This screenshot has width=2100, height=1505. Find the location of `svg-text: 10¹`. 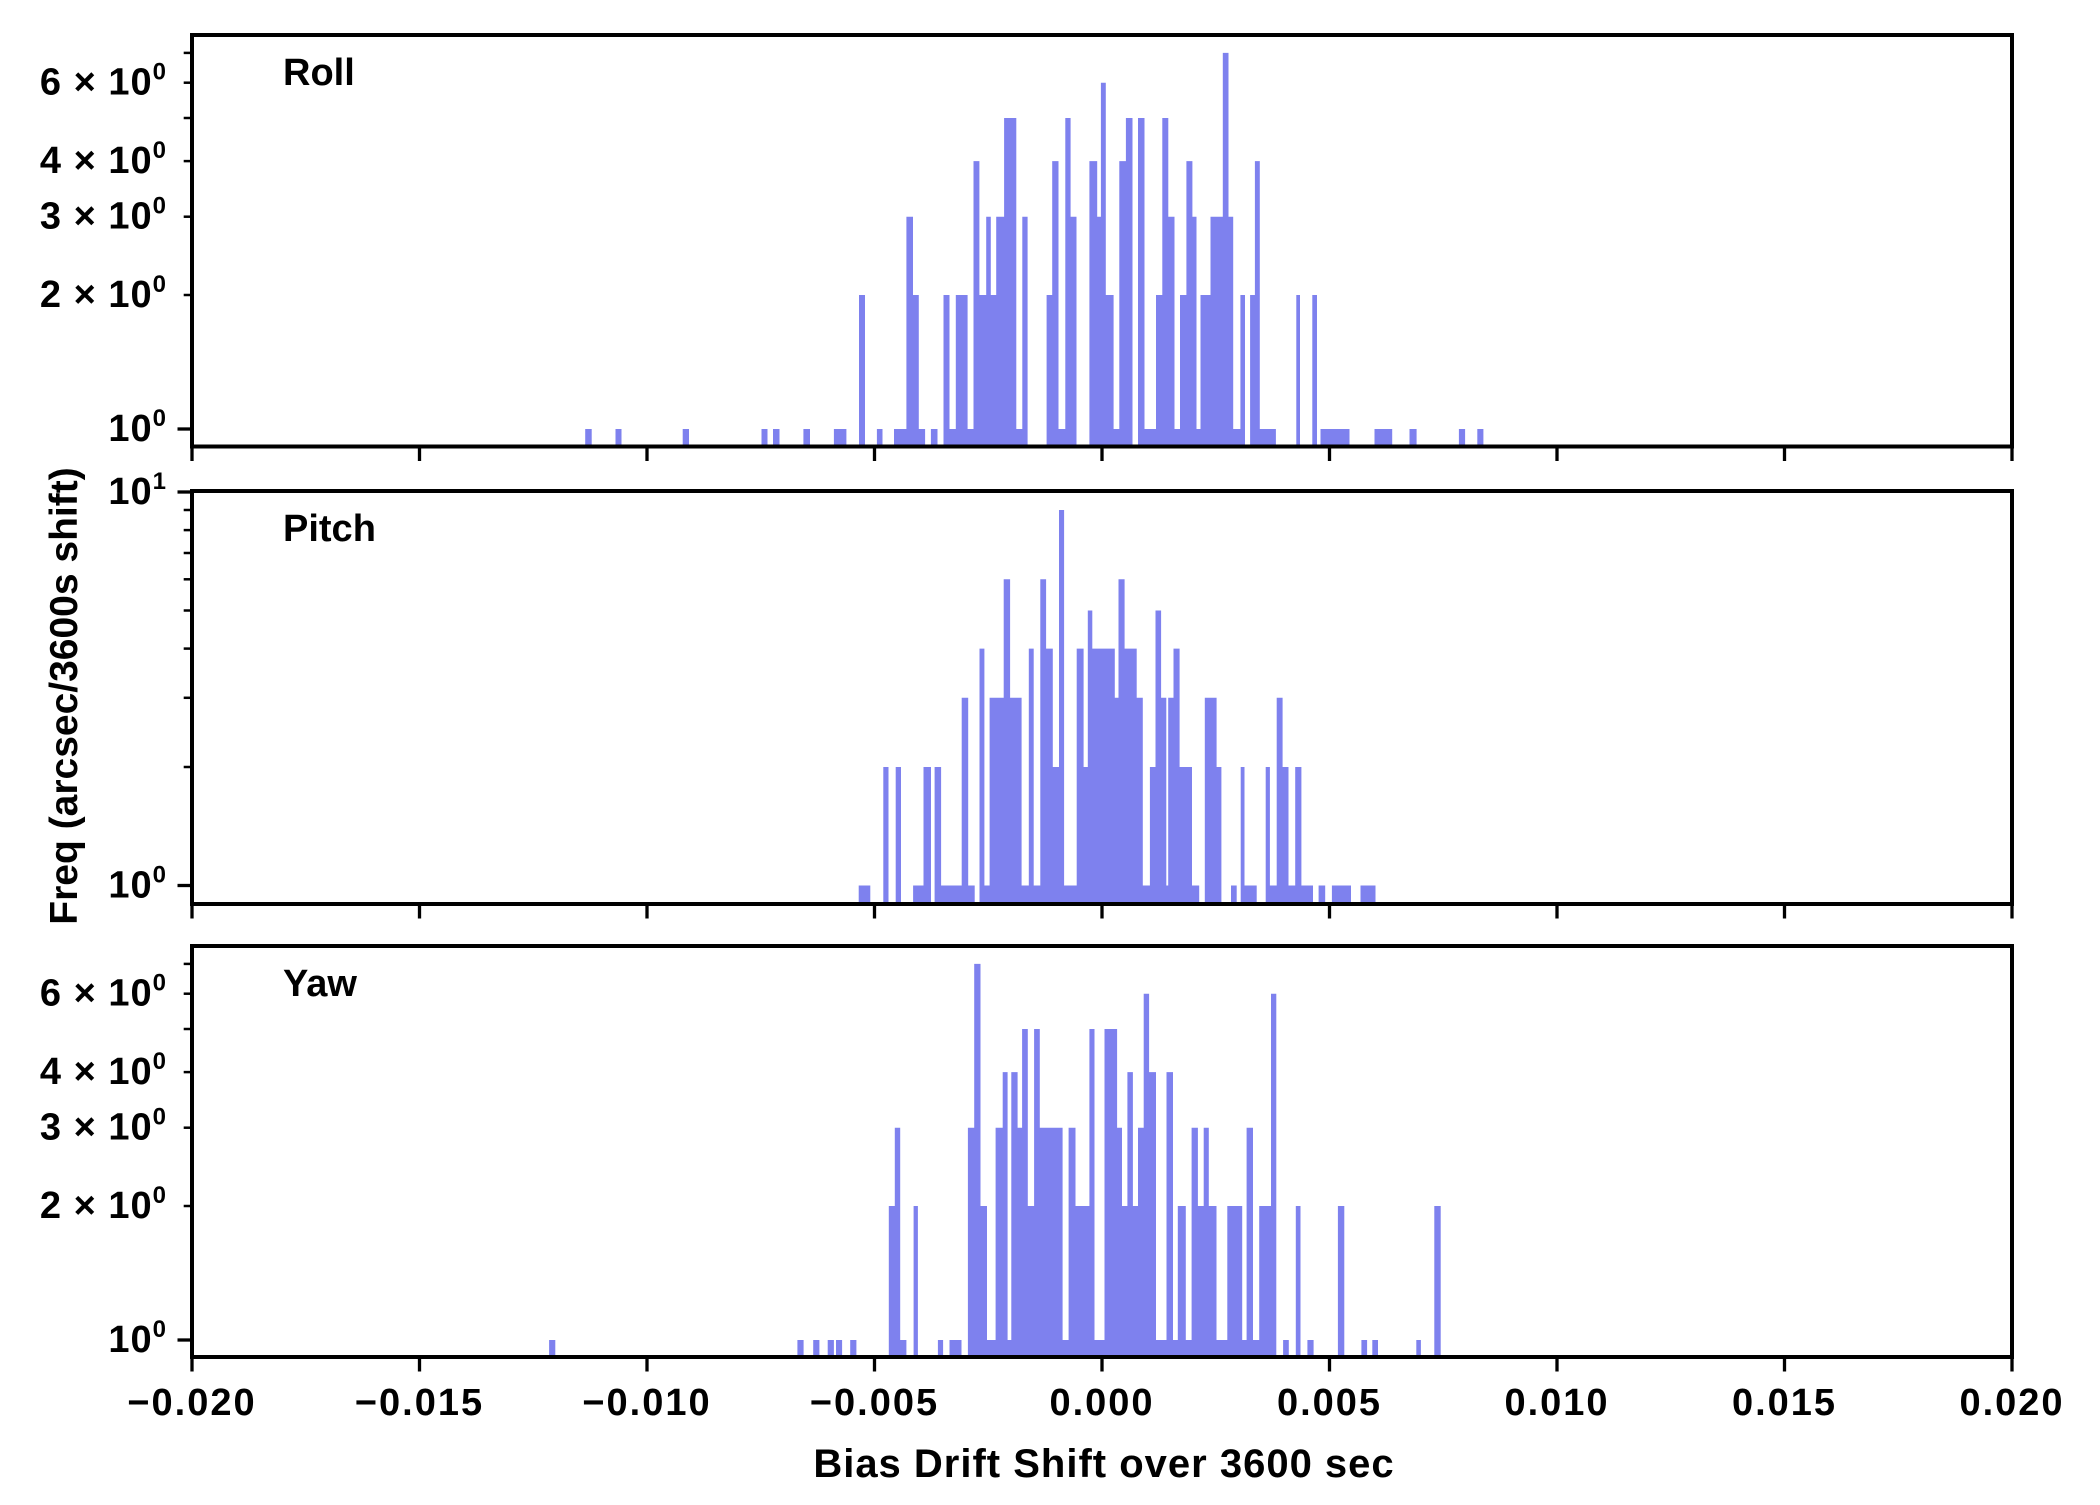

svg-text: 10¹ is located at coordinates (137, 490).